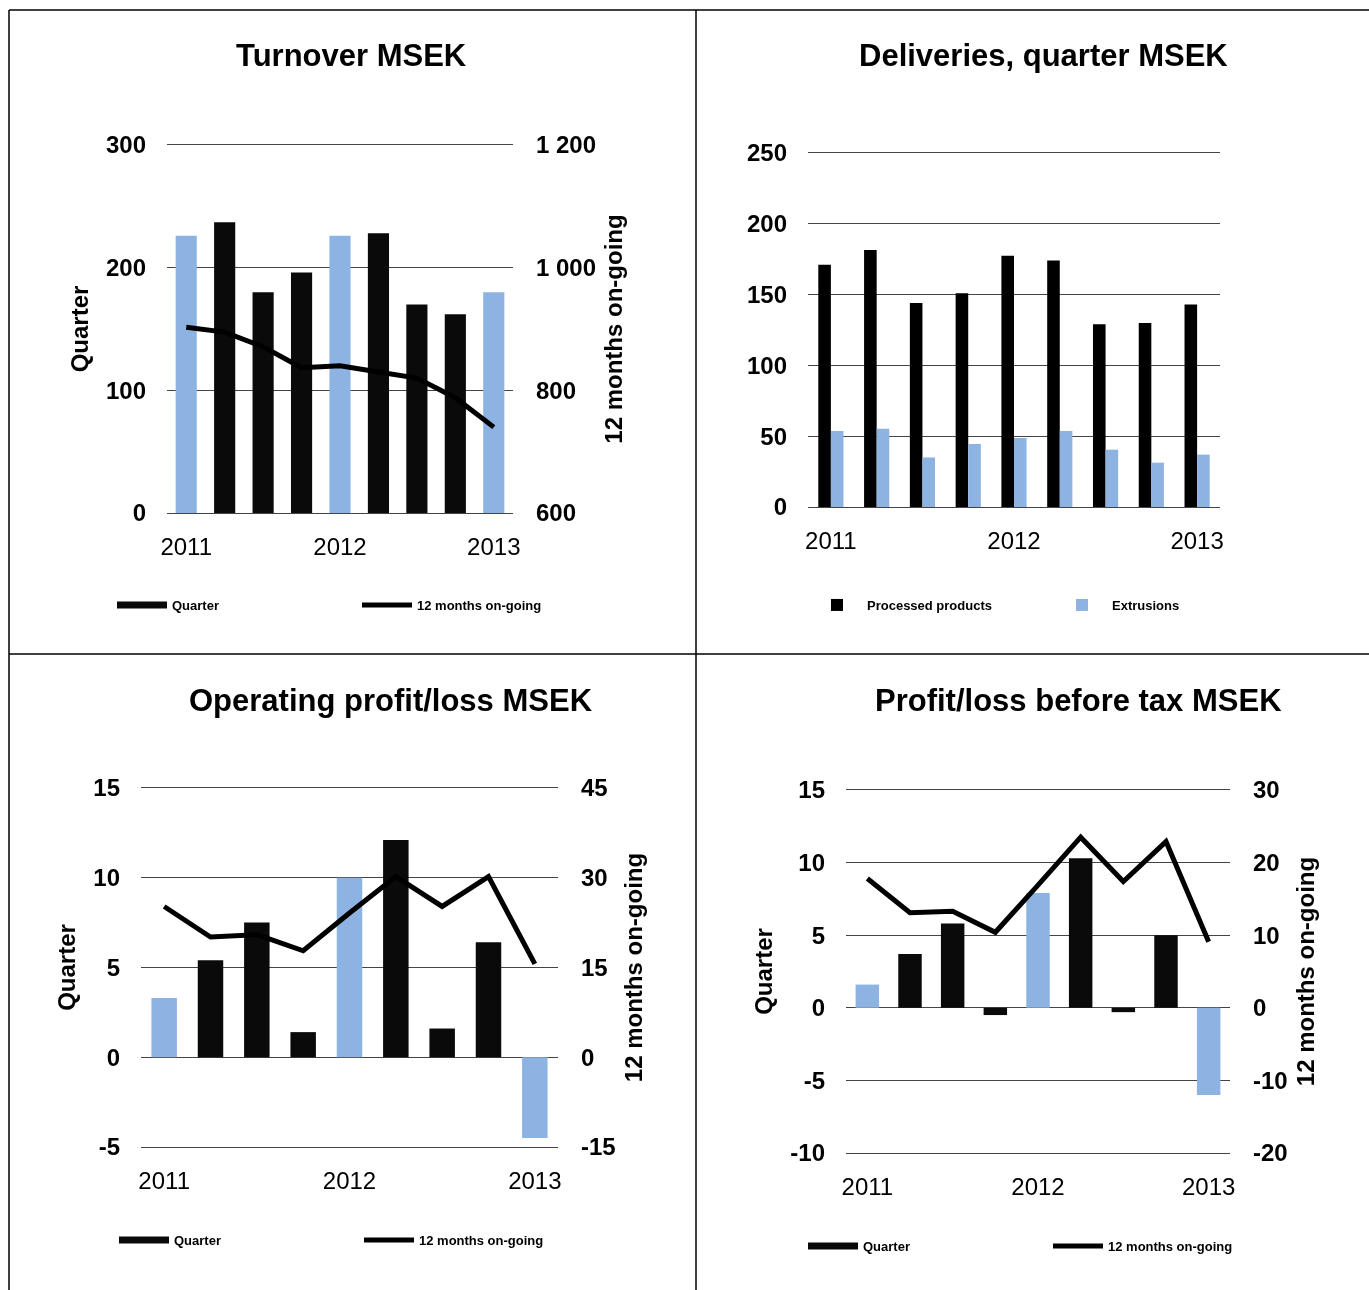 This screenshot has height=1290, width=1369. What do you see at coordinates (1079, 700) in the screenshot?
I see `chart-title: Profit/loss before tax MSEK` at bounding box center [1079, 700].